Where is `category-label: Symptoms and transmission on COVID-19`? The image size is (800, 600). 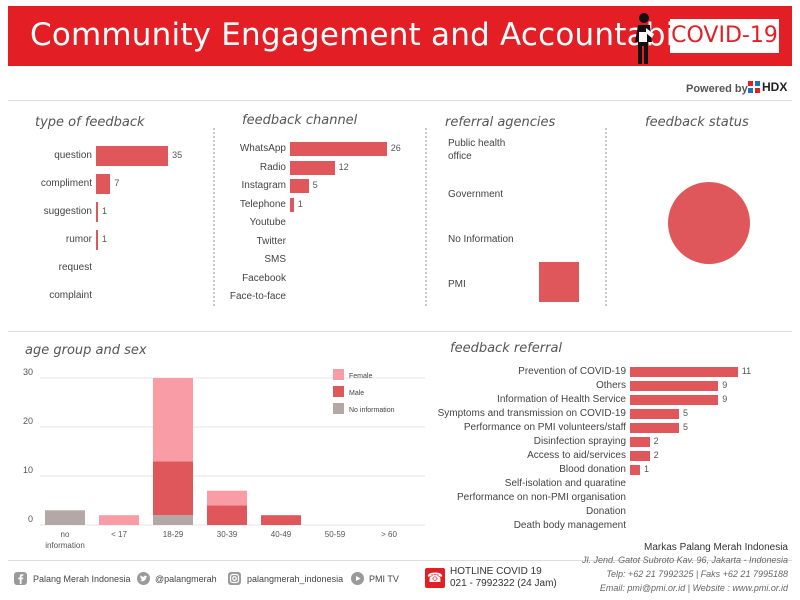 category-label: Symptoms and transmission on COVID-19 is located at coordinates (531, 413).